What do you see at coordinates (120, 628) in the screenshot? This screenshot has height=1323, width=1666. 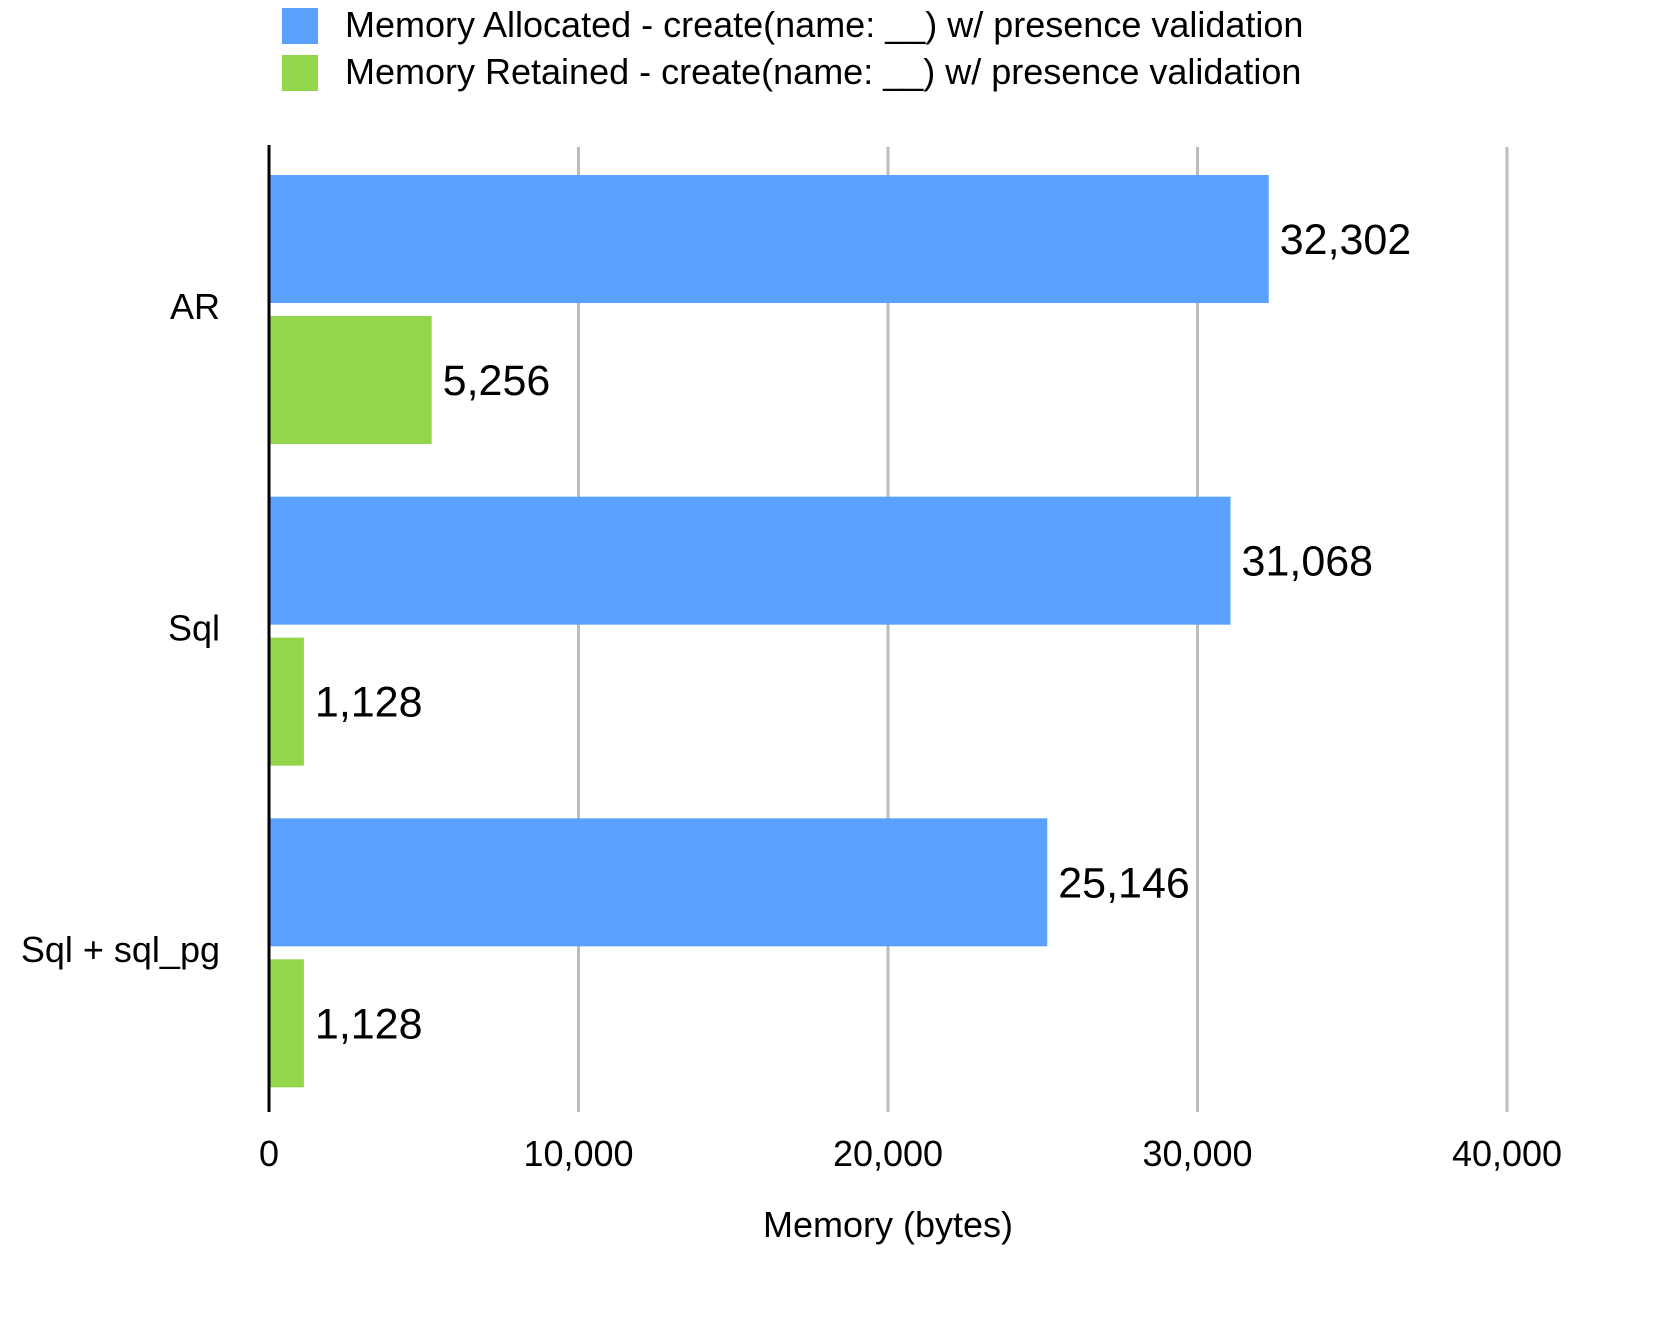 I see `category-labels: AR Sql Sql + sql_pg` at bounding box center [120, 628].